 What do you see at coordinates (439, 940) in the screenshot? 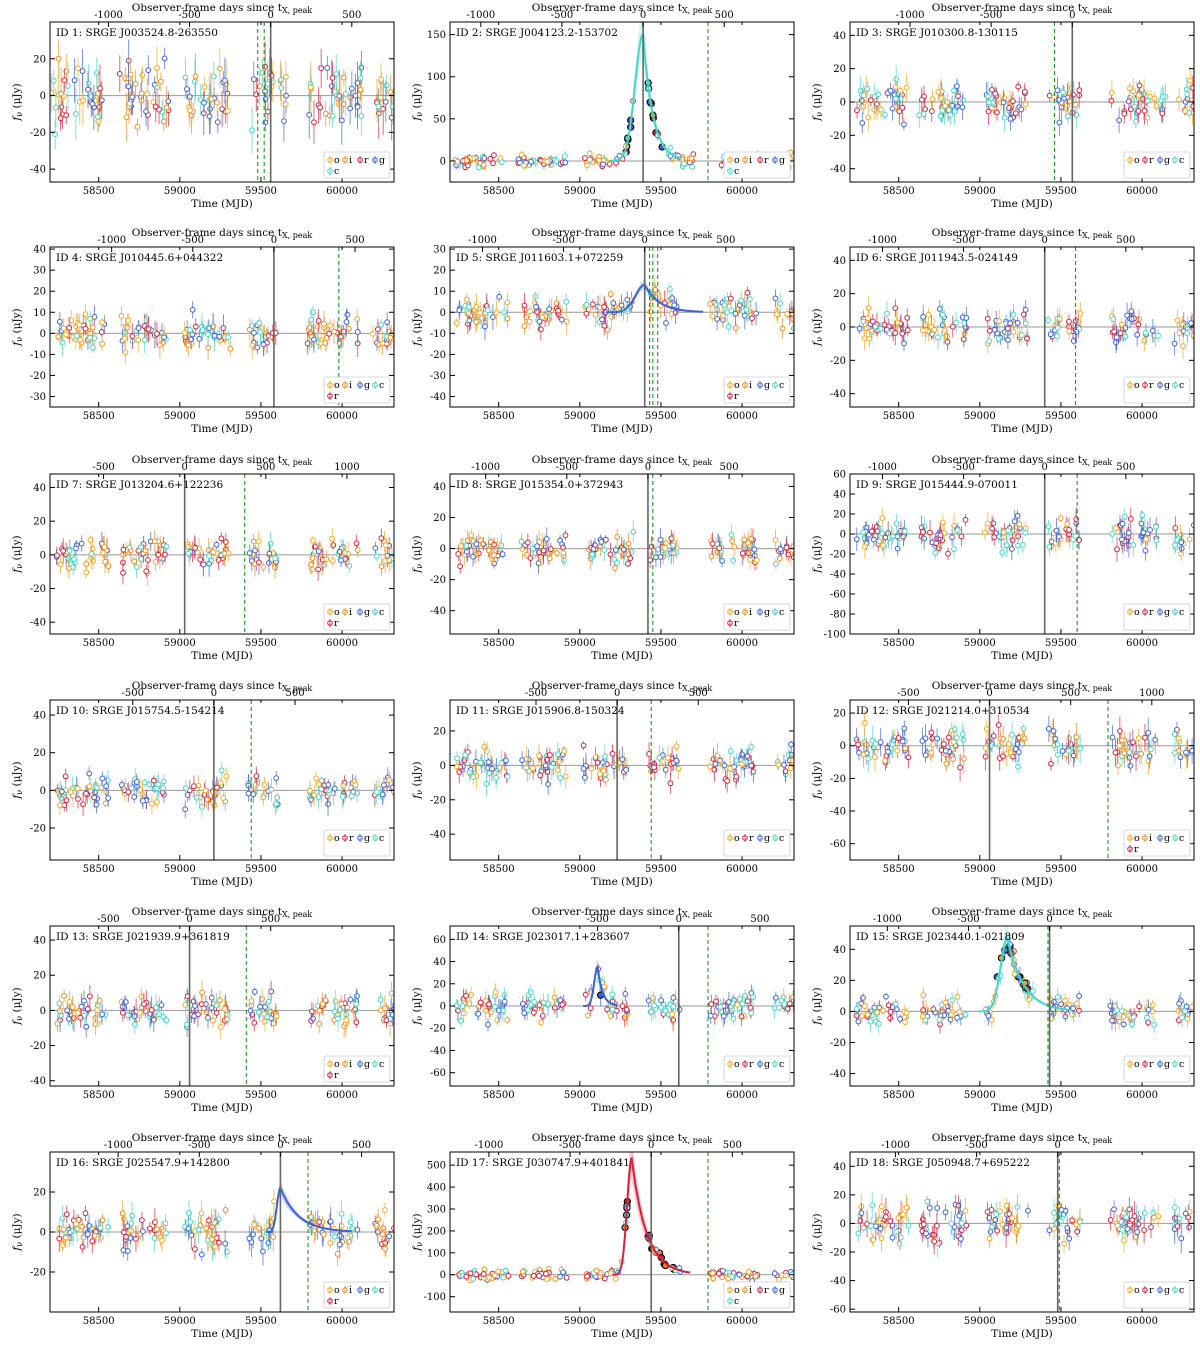
I see `y-tick-label: 60` at bounding box center [439, 940].